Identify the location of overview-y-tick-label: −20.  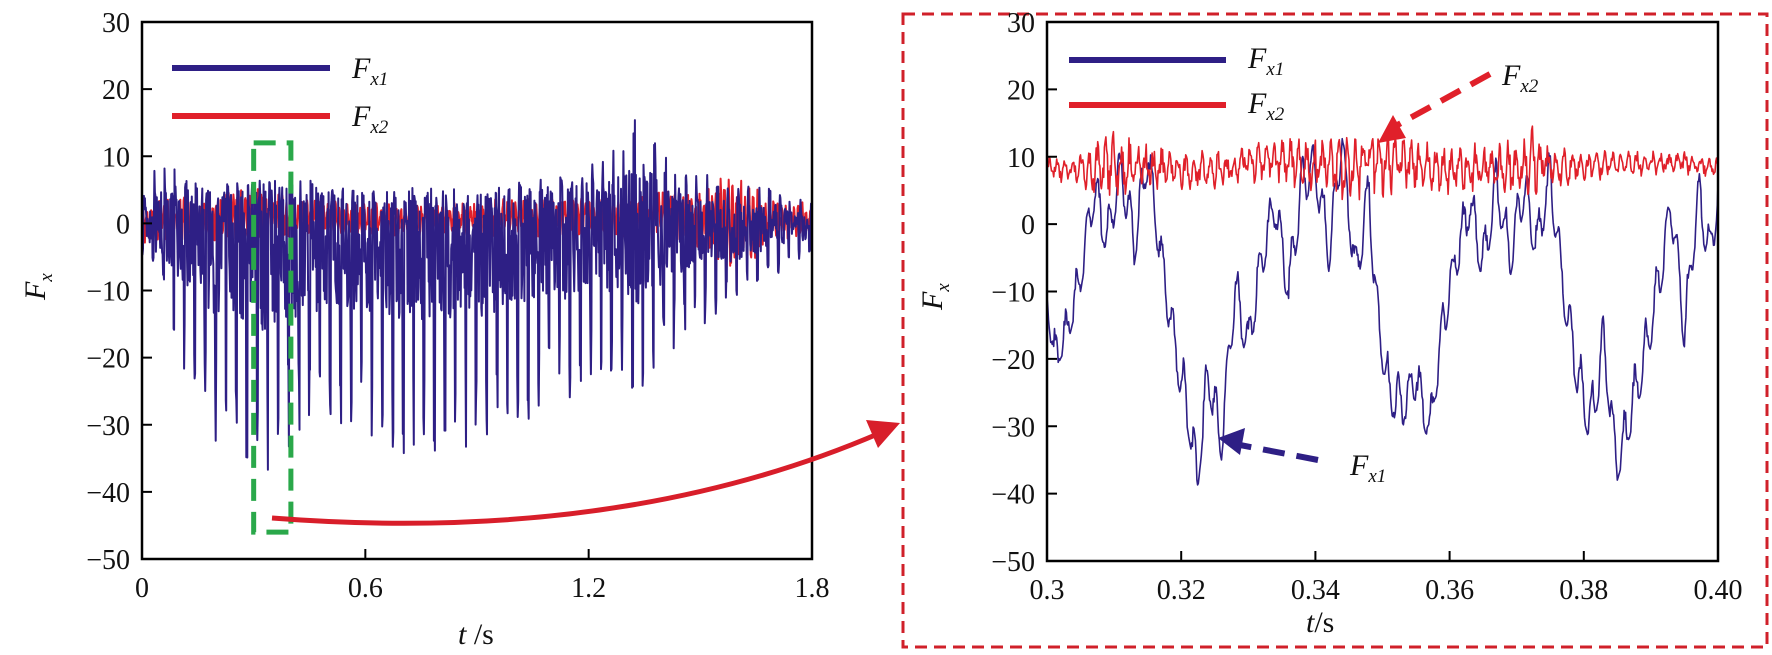
(108, 359).